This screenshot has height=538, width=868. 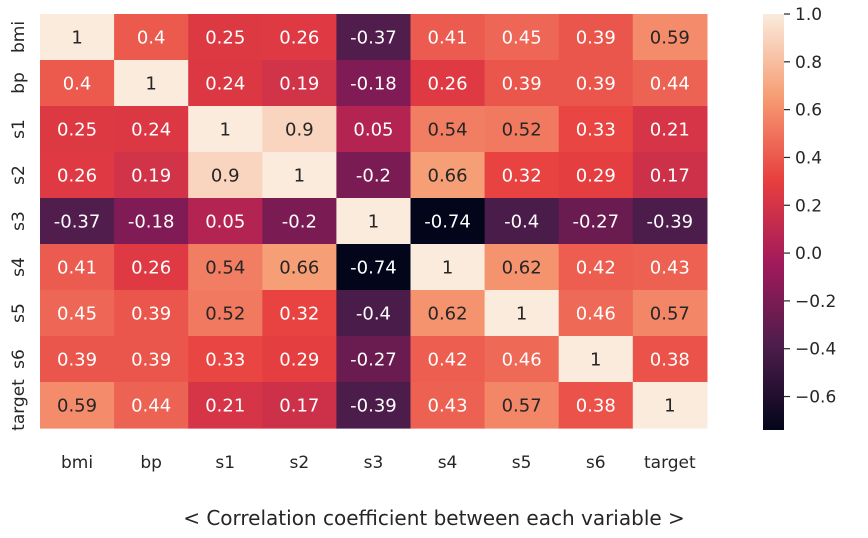 What do you see at coordinates (225, 176) in the screenshot?
I see `cell-value-label: 0.9` at bounding box center [225, 176].